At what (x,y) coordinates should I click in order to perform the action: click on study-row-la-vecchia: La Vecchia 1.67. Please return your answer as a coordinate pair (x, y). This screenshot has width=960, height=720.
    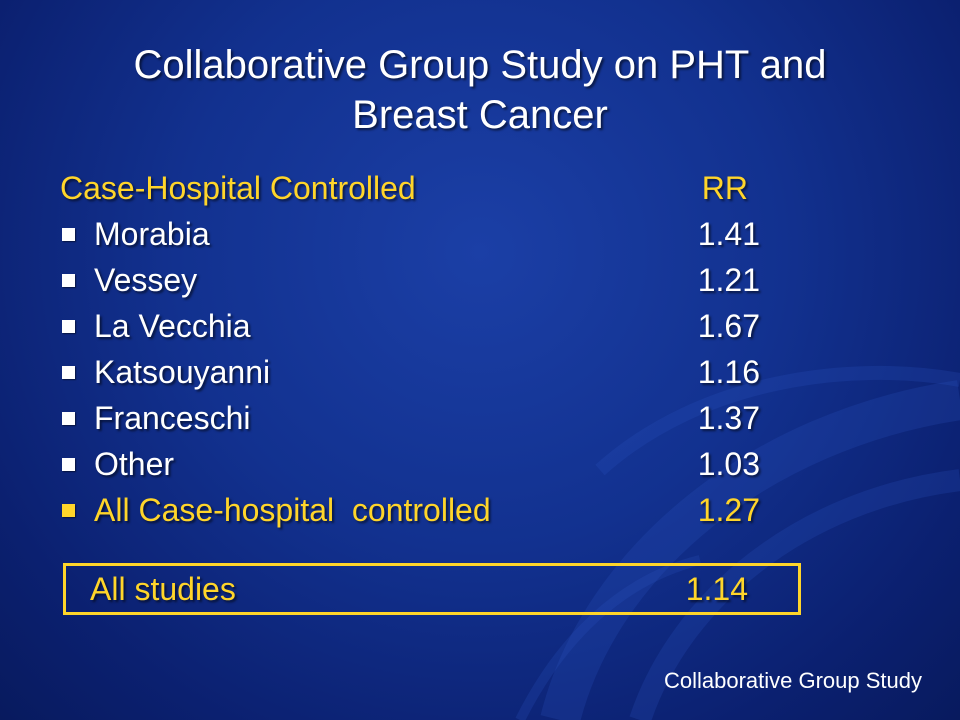
    Looking at the image, I should click on (410, 326).